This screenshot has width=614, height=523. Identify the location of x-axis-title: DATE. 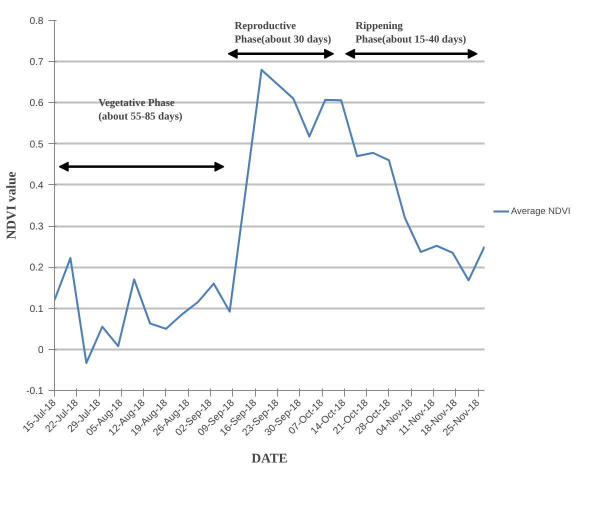
(269, 458).